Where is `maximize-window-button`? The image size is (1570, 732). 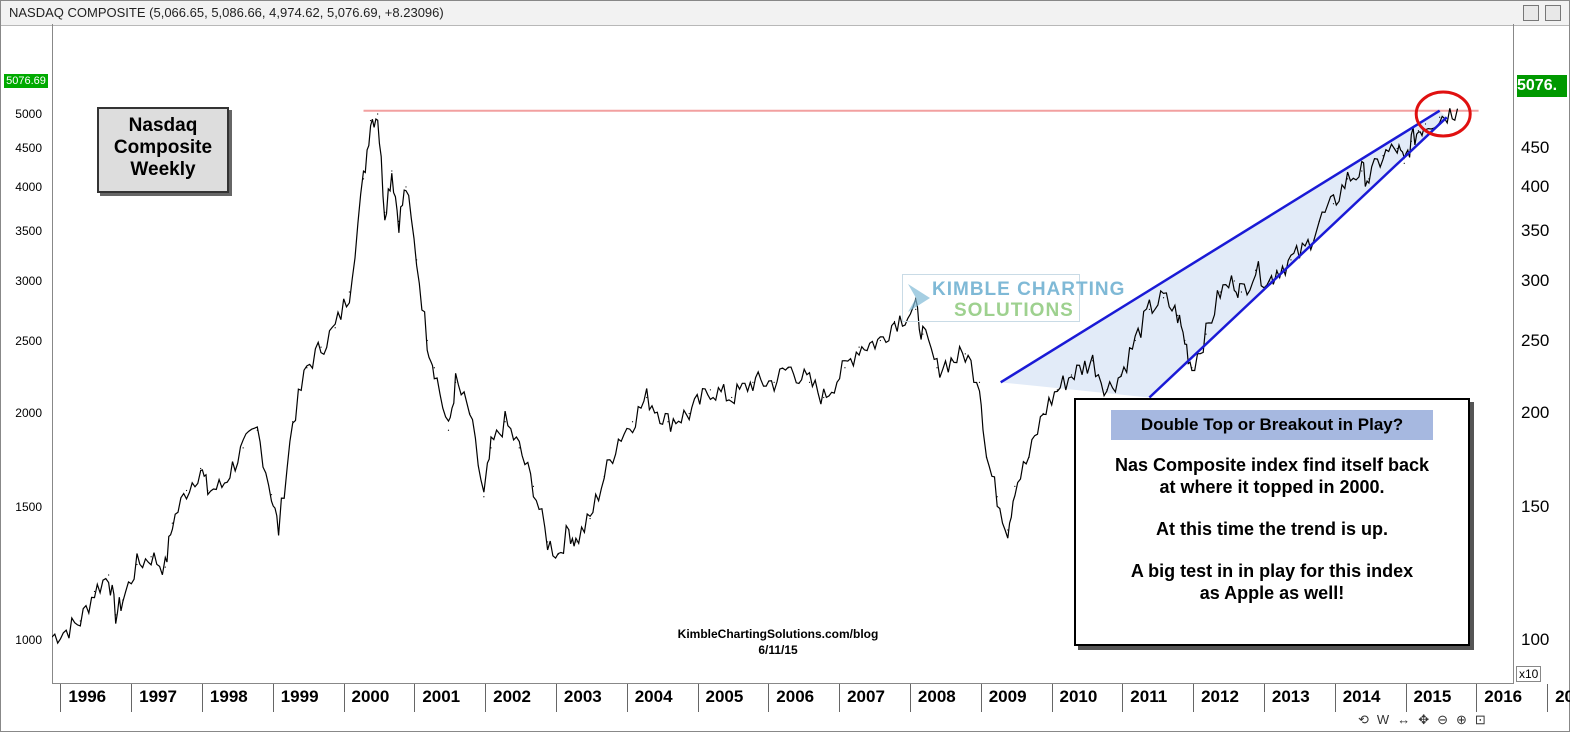 maximize-window-button is located at coordinates (1553, 13).